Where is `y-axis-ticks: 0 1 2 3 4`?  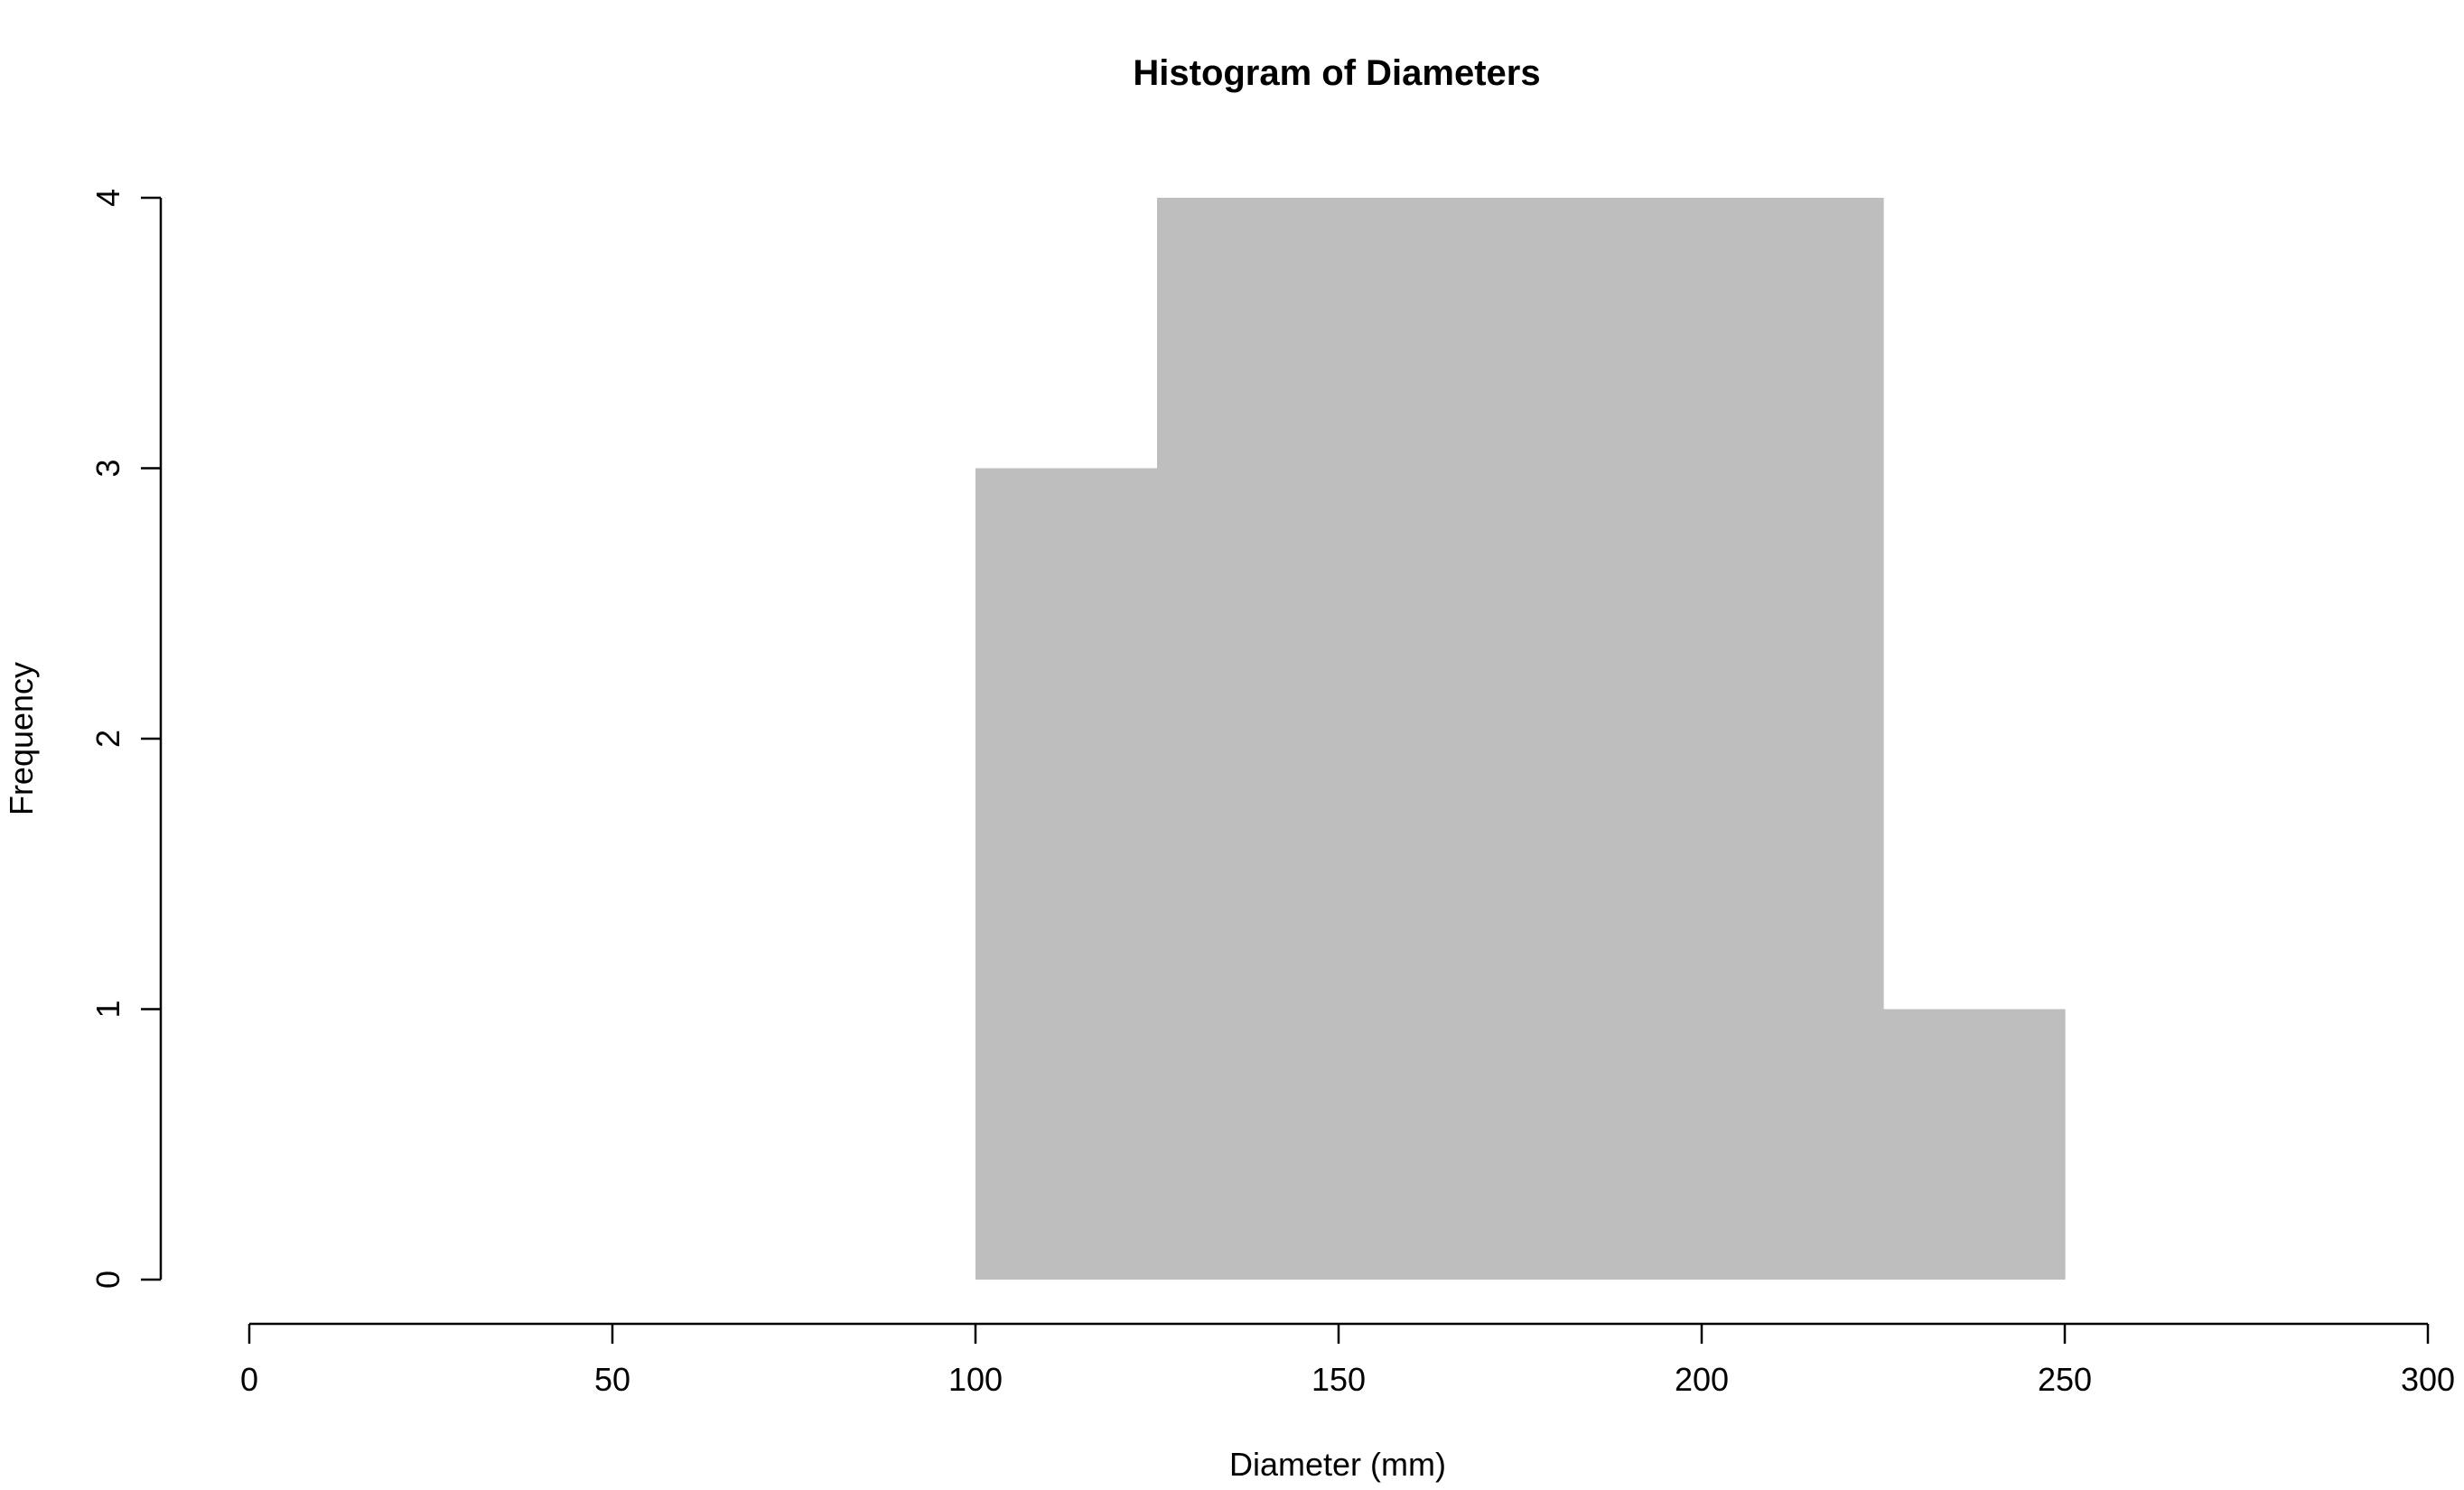 y-axis-ticks: 0 1 2 3 4 is located at coordinates (125, 739).